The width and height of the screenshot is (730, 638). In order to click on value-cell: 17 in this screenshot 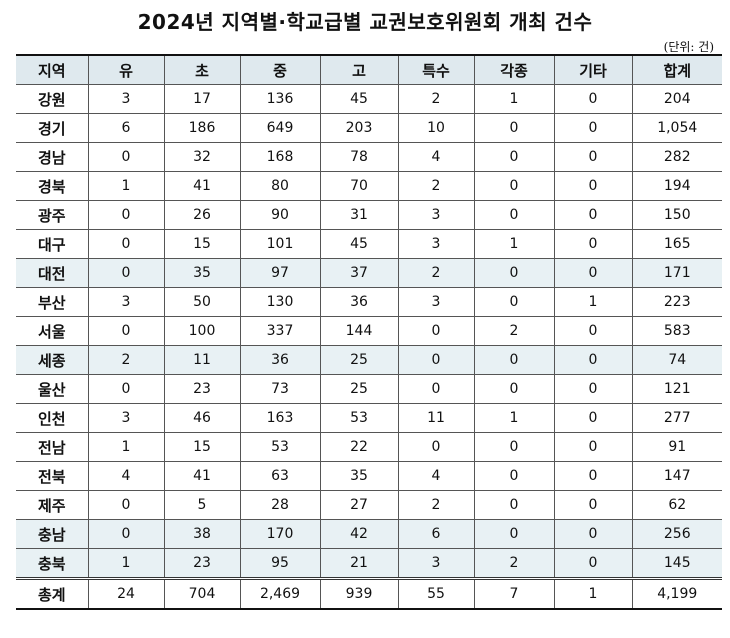, I will do `click(202, 99)`.